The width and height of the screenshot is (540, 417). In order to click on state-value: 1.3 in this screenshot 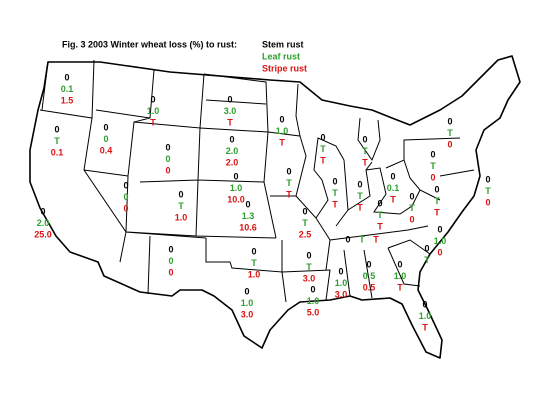, I will do `click(248, 216)`.